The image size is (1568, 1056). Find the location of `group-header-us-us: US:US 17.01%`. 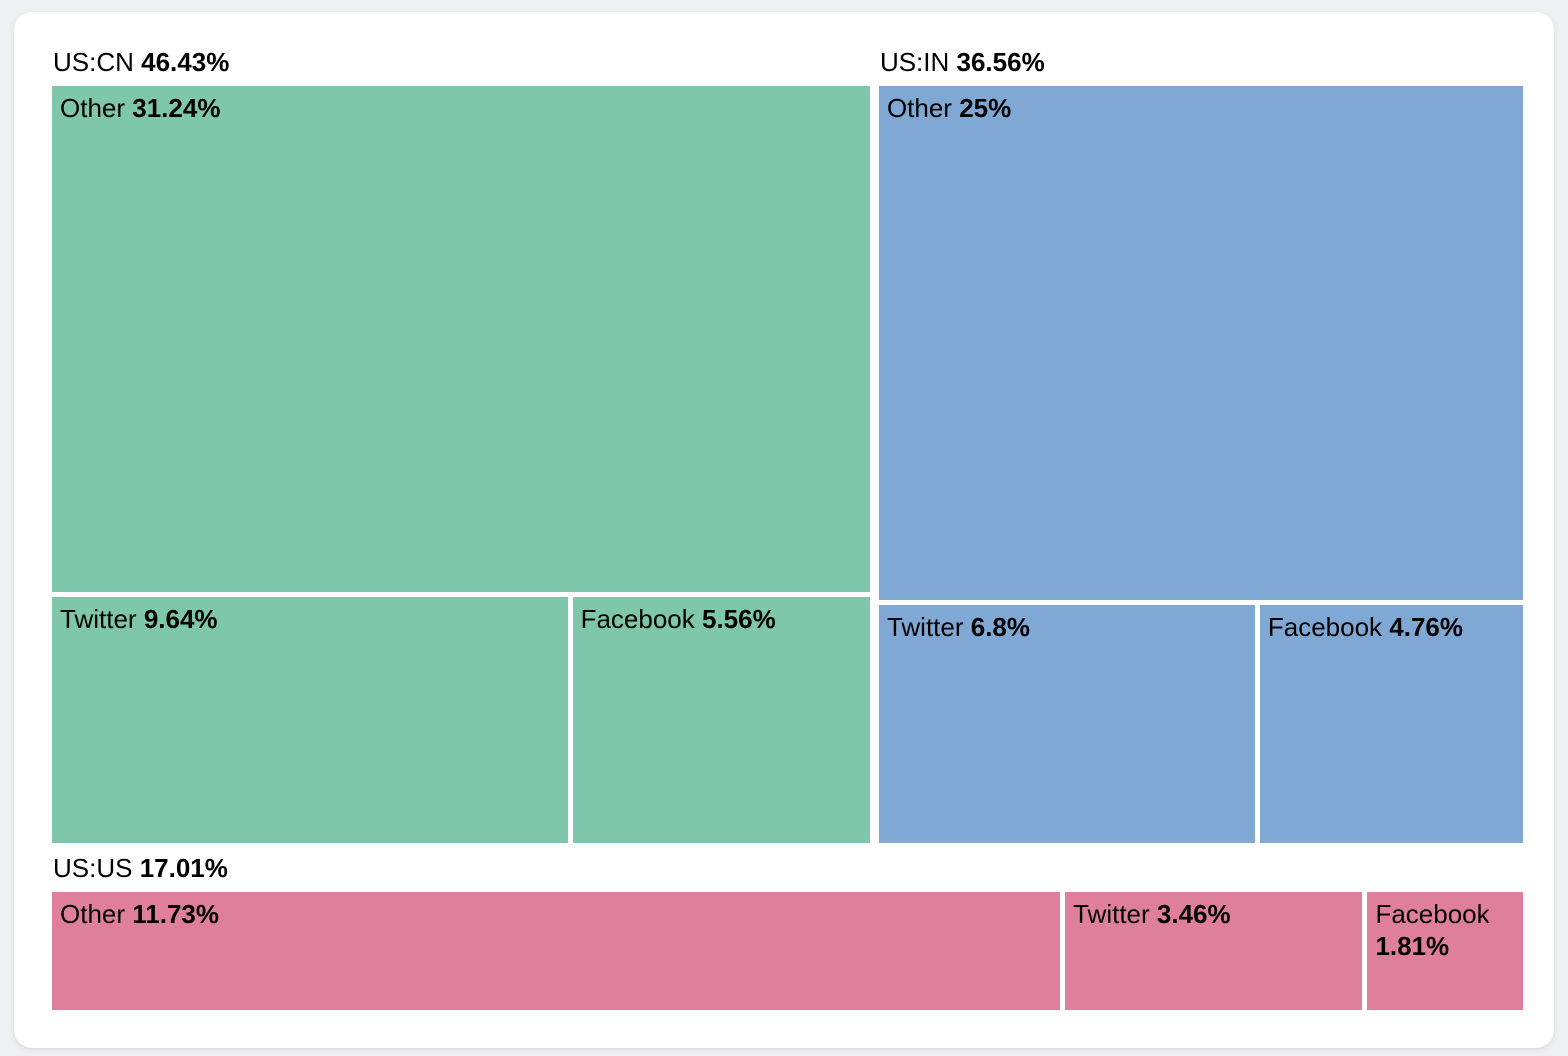

group-header-us-us: US:US 17.01% is located at coordinates (787, 872).